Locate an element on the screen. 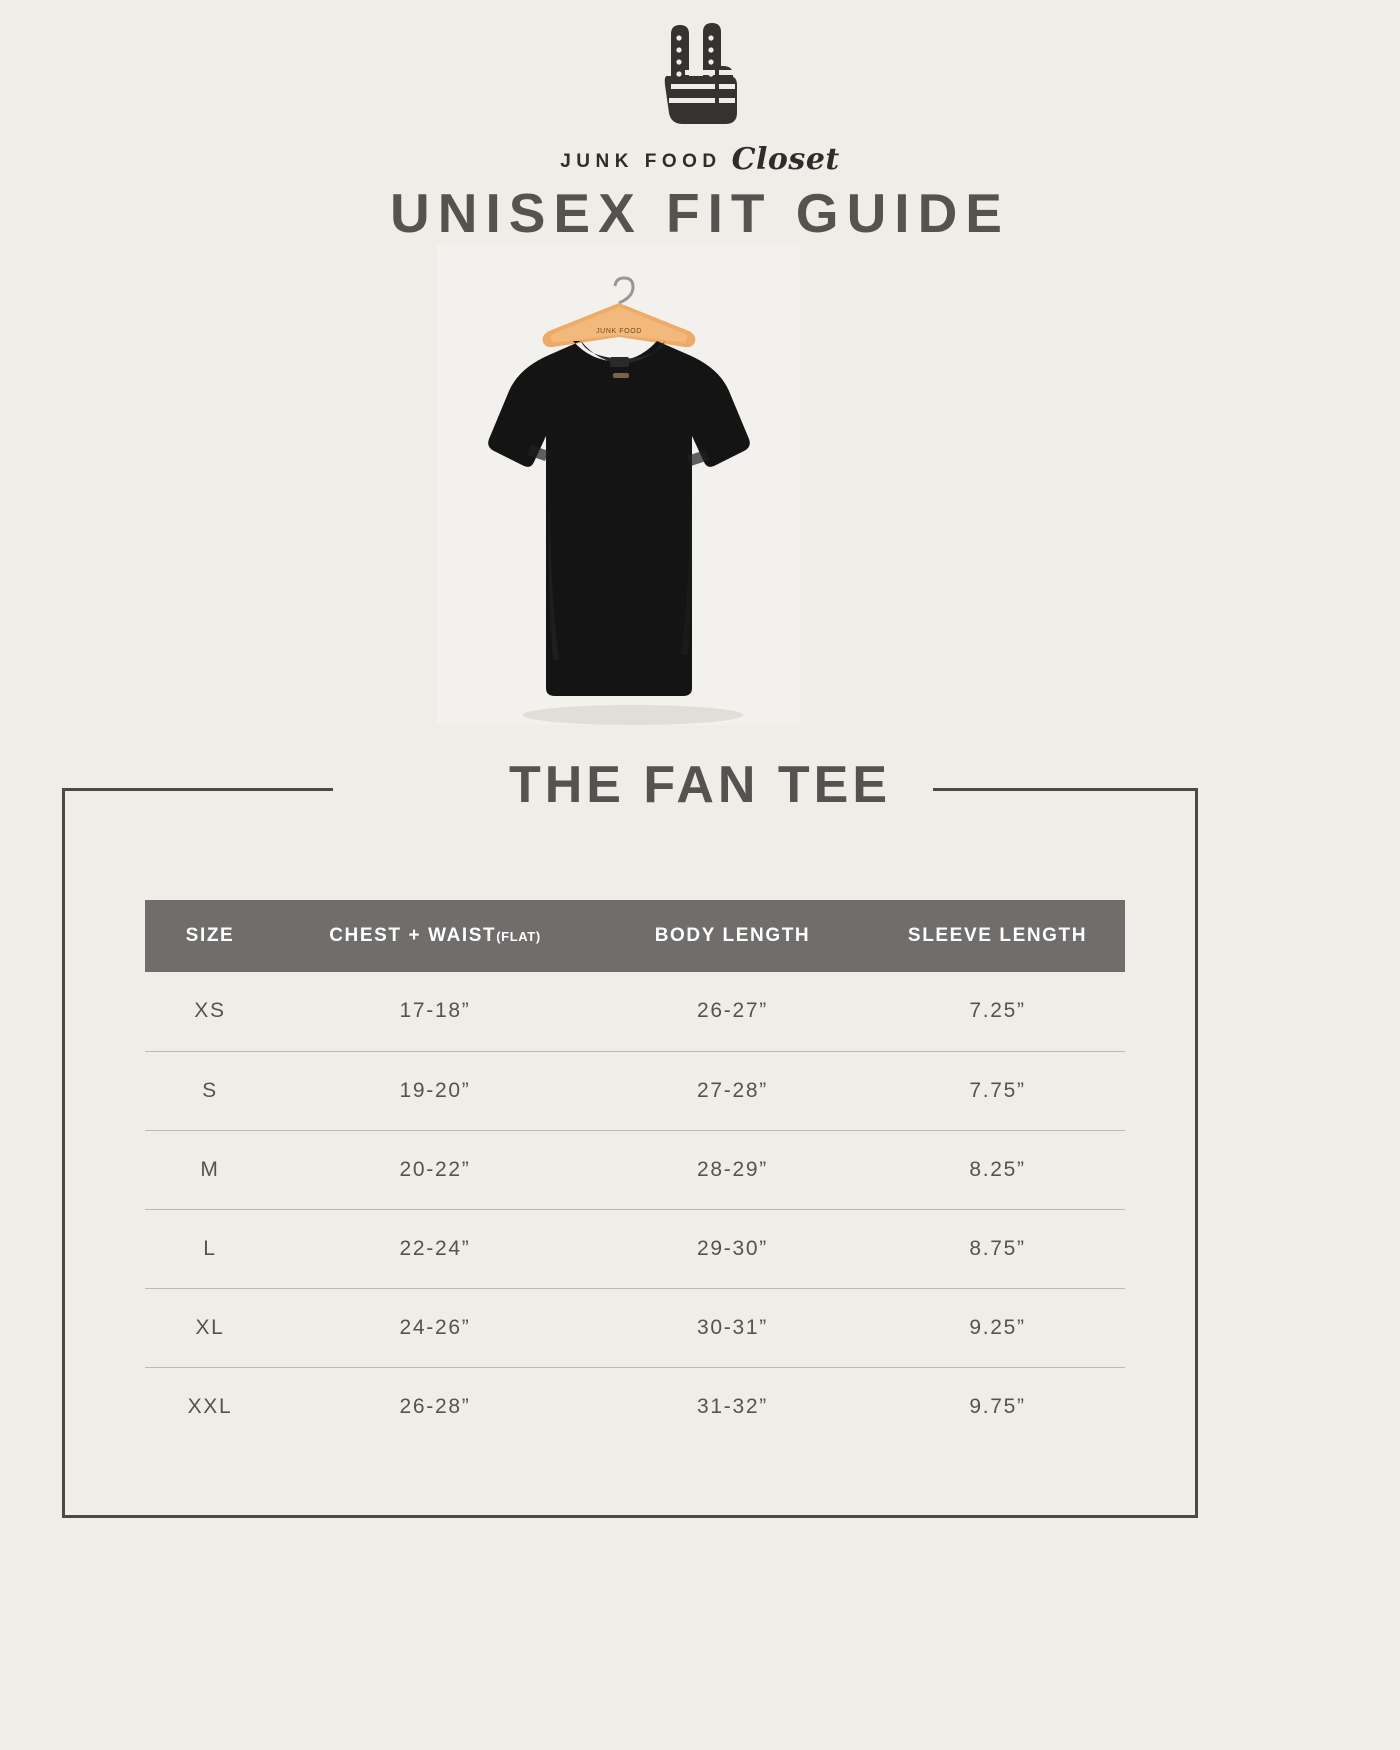  column-header-body: BODY LENGTH is located at coordinates (732, 936).